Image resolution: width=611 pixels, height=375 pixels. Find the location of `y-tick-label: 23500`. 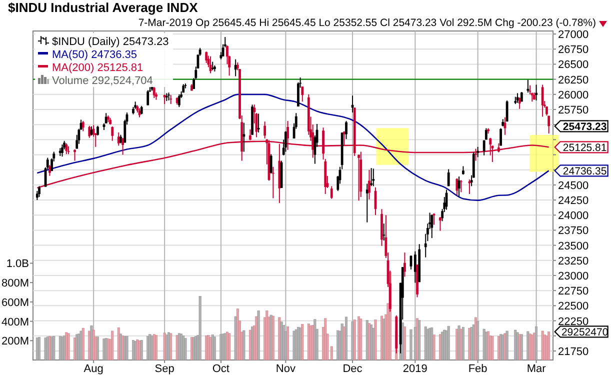

y-tick-label: 23500 is located at coordinates (573, 246).